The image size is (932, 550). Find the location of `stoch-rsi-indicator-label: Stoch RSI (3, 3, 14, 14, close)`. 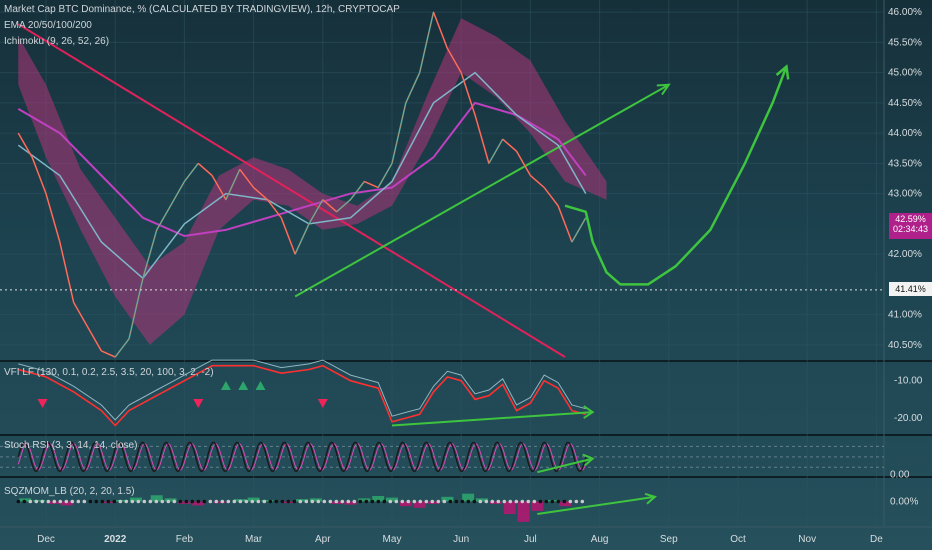

stoch-rsi-indicator-label: Stoch RSI (3, 3, 14, 14, close) is located at coordinates (70, 445).